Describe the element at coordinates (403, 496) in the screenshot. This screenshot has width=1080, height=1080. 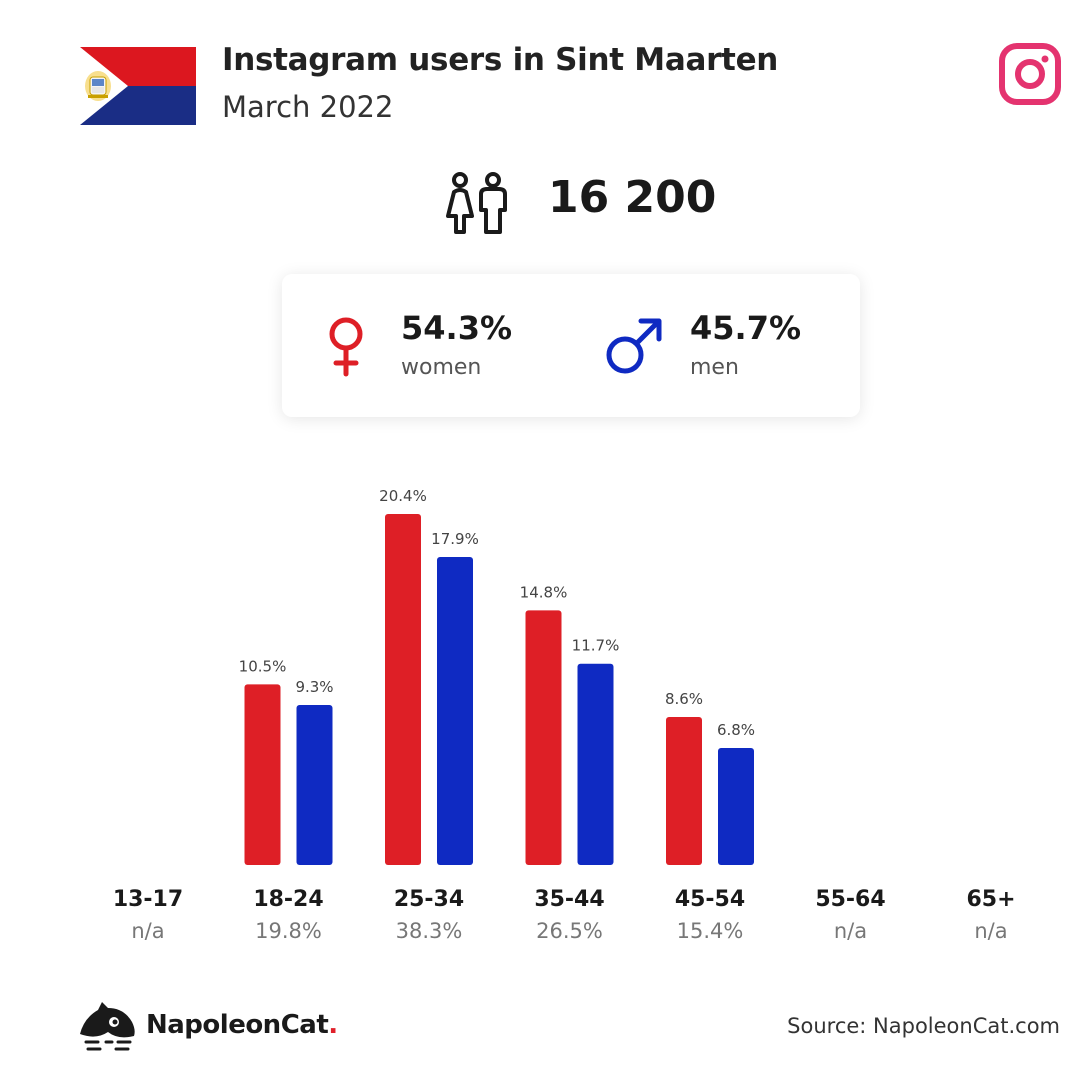
I see `bar-label-women-25-34: 20.4%` at that location.